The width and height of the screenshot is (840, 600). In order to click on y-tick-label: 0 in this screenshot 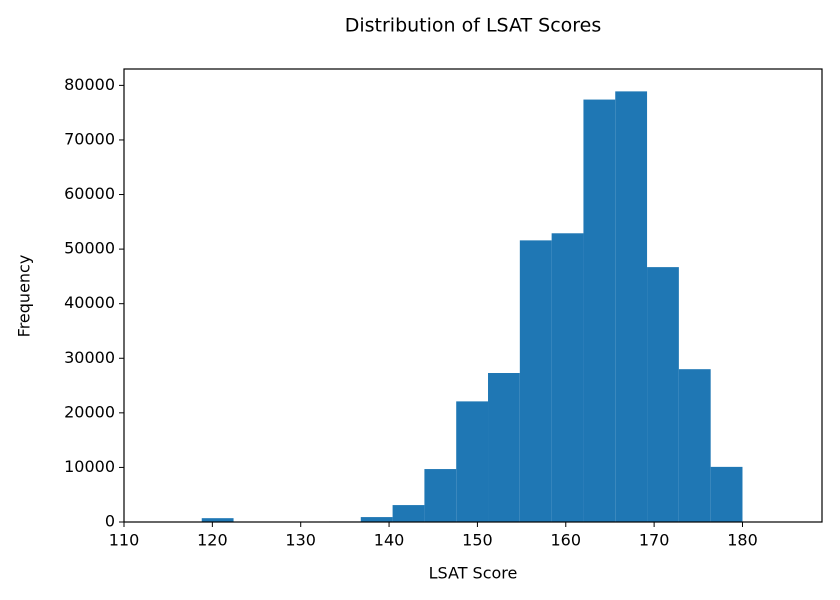, I will do `click(110, 521)`.